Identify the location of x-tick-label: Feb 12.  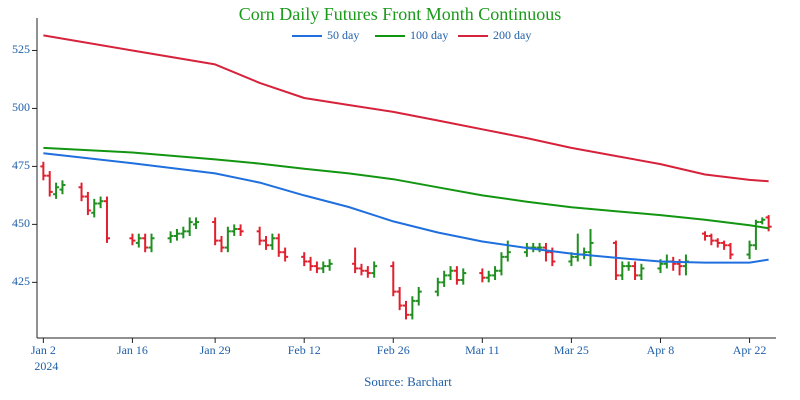
(304, 350).